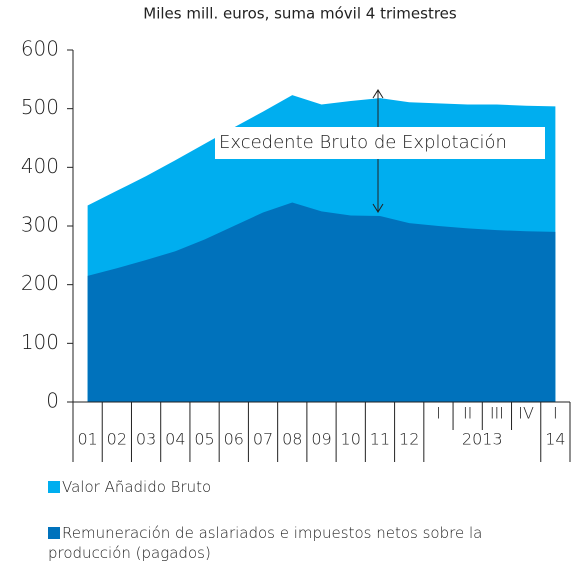 Image resolution: width=576 pixels, height=574 pixels. Describe the element at coordinates (409, 439) in the screenshot. I see `x-tick-label: 12` at that location.